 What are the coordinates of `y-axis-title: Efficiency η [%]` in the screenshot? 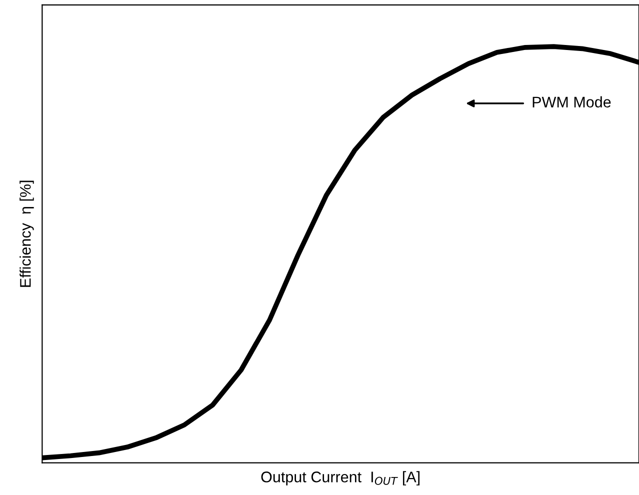 It's located at (27, 233).